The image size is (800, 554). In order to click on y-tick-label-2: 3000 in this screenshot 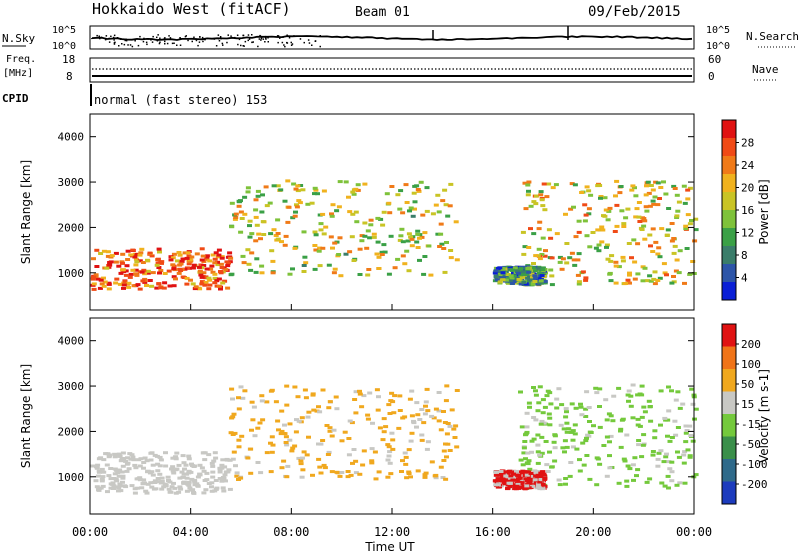, I will do `click(71, 182)`.